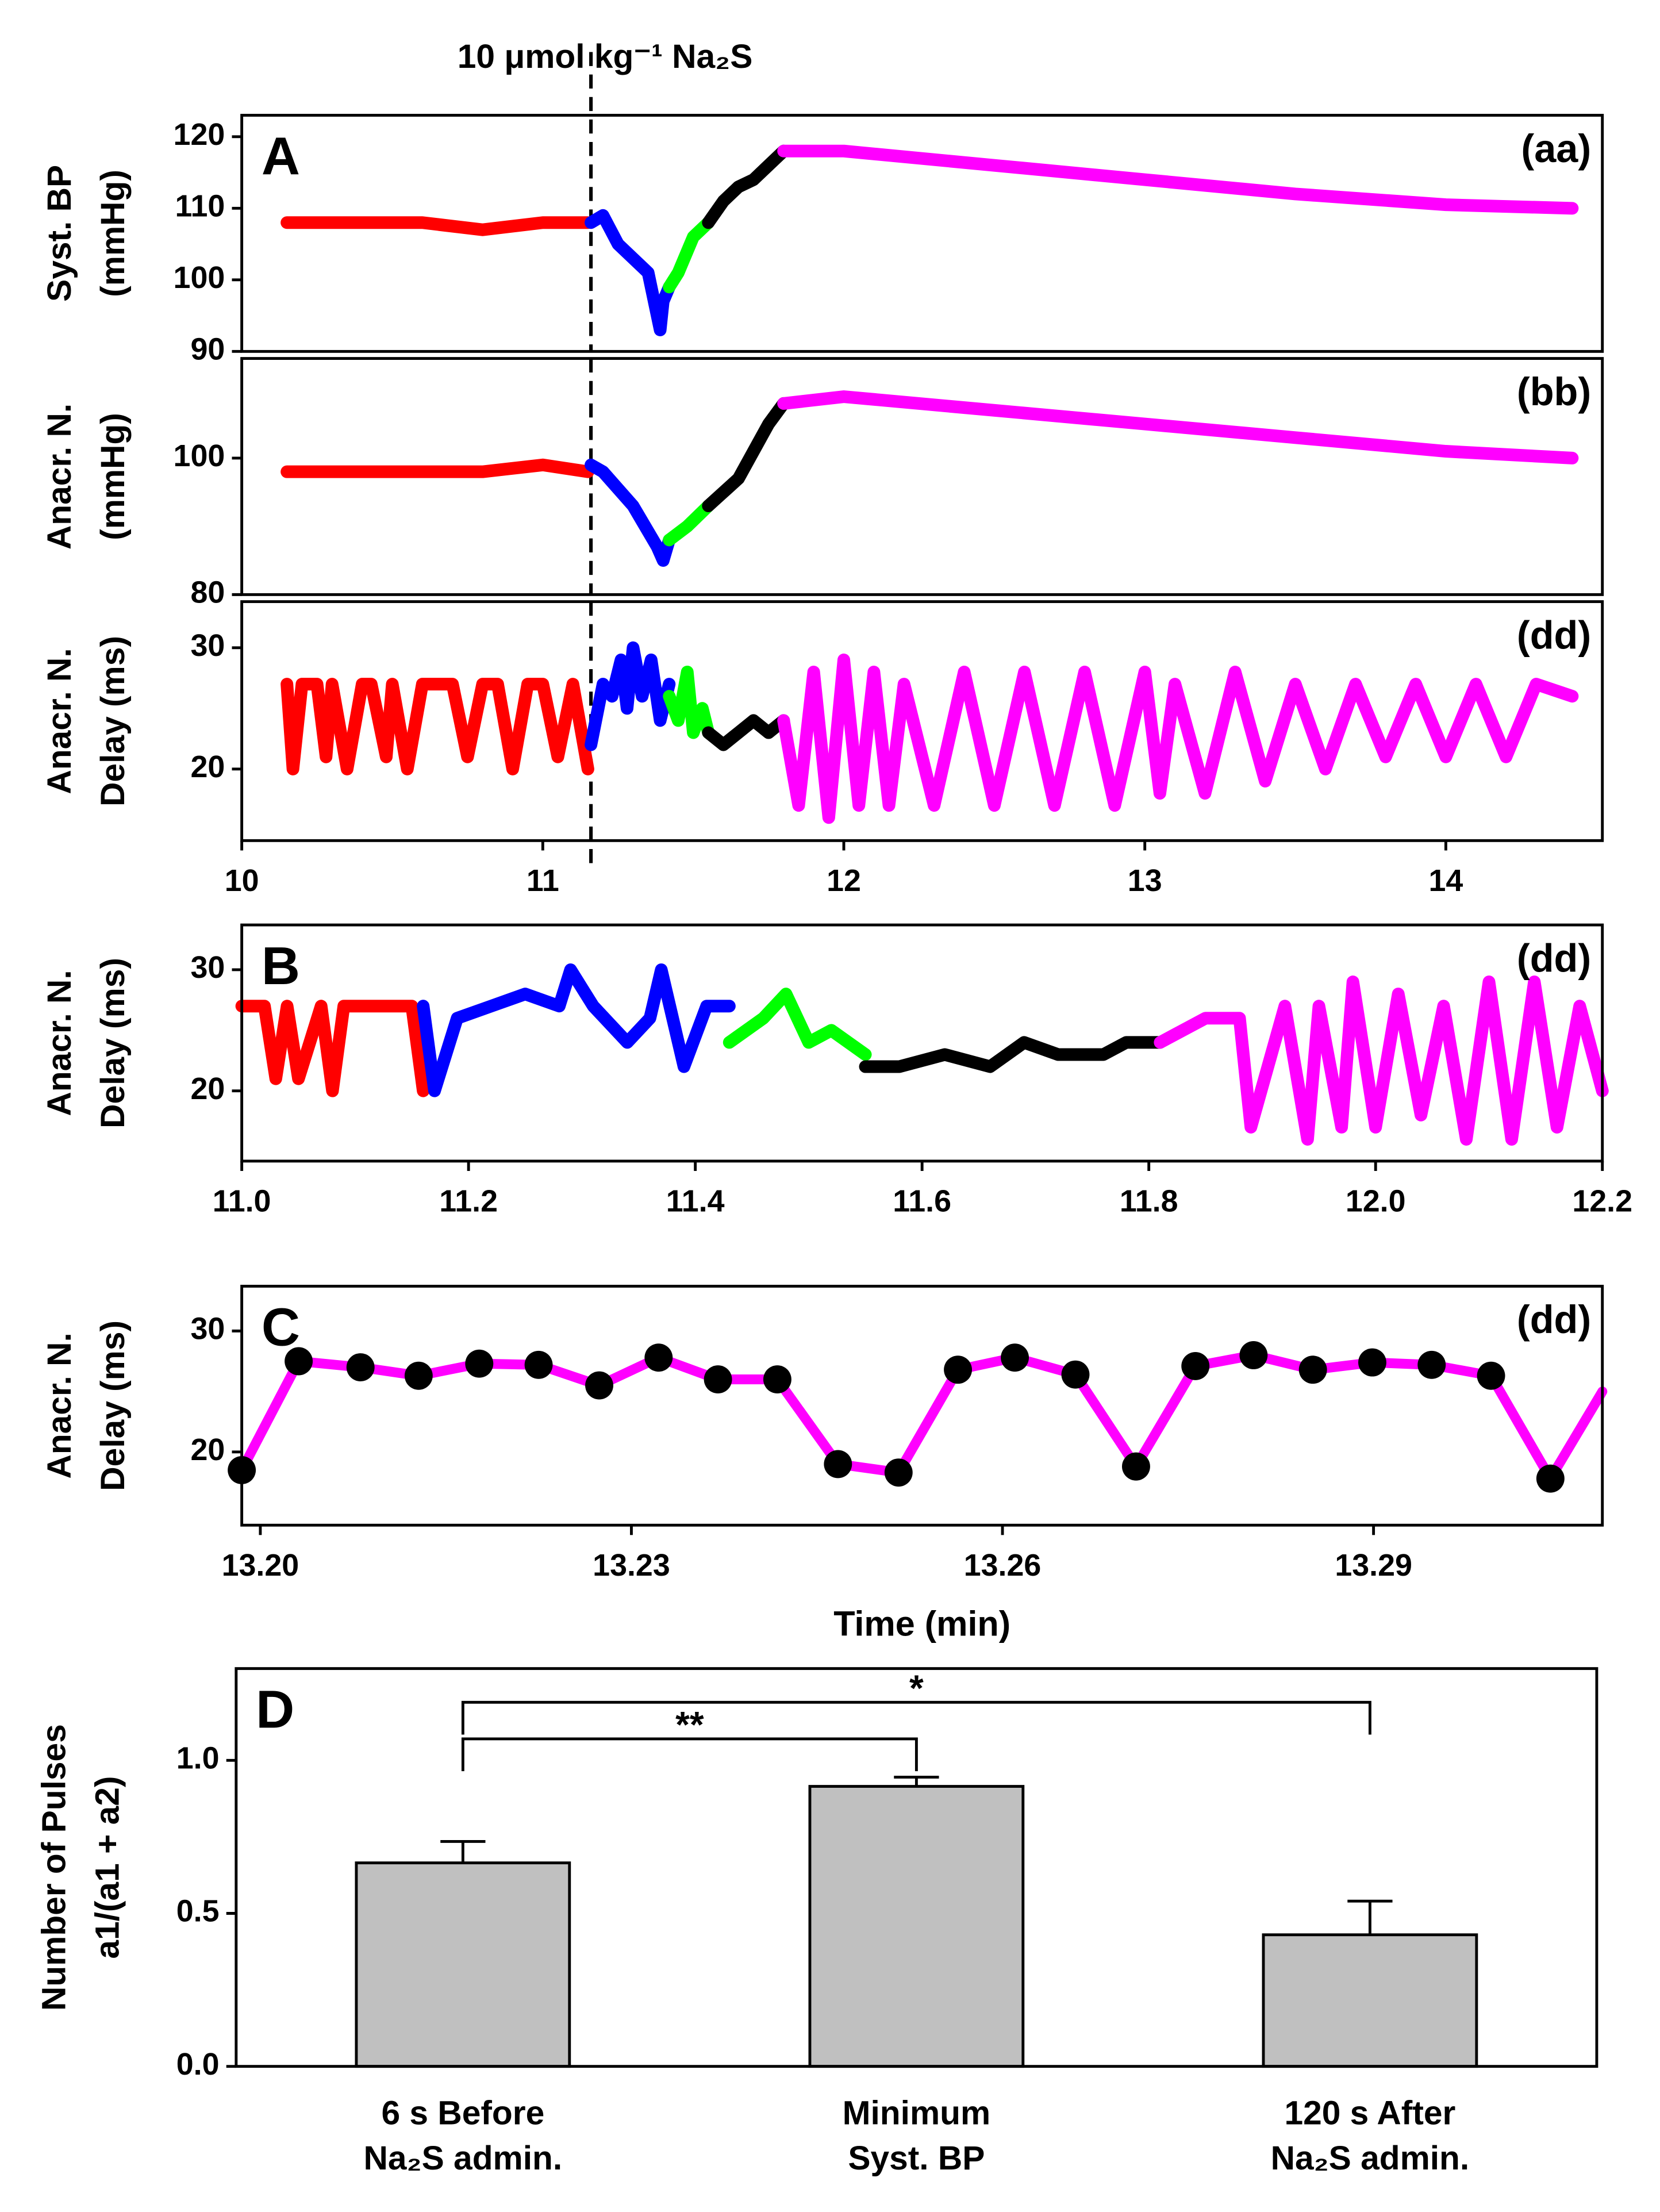 This screenshot has height=2212, width=1660. Describe the element at coordinates (199, 134) in the screenshot. I see `y-tick-label: 120` at that location.